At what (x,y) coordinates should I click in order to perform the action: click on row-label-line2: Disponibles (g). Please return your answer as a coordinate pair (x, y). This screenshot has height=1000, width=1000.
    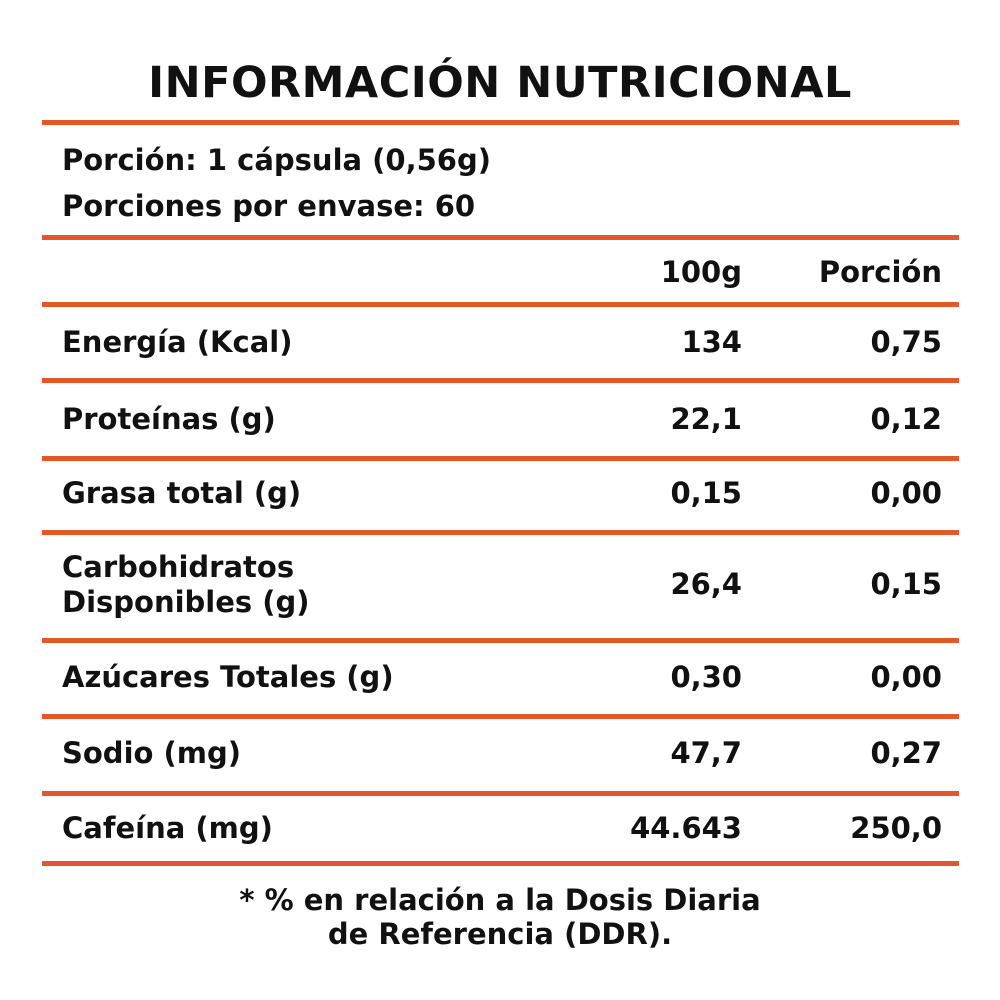
    Looking at the image, I should click on (186, 602).